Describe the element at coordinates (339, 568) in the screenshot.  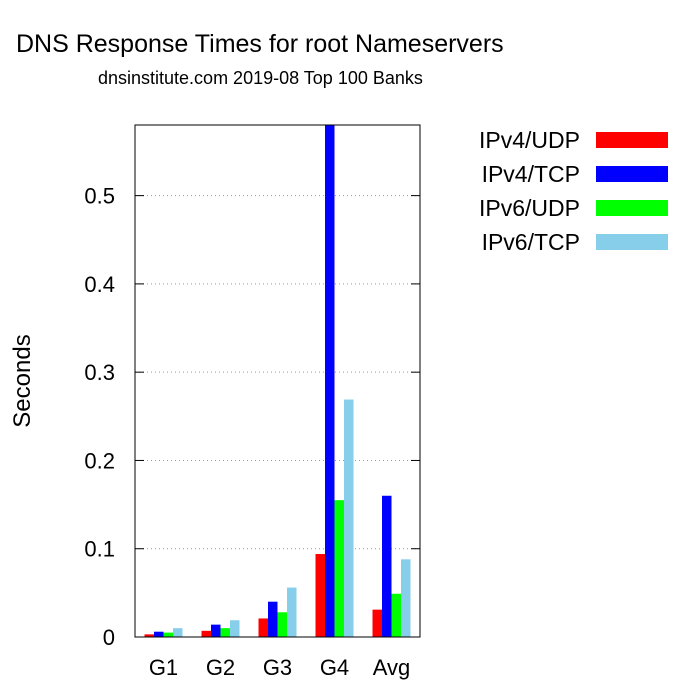
I see `bar-ipv6-udp-g4` at that location.